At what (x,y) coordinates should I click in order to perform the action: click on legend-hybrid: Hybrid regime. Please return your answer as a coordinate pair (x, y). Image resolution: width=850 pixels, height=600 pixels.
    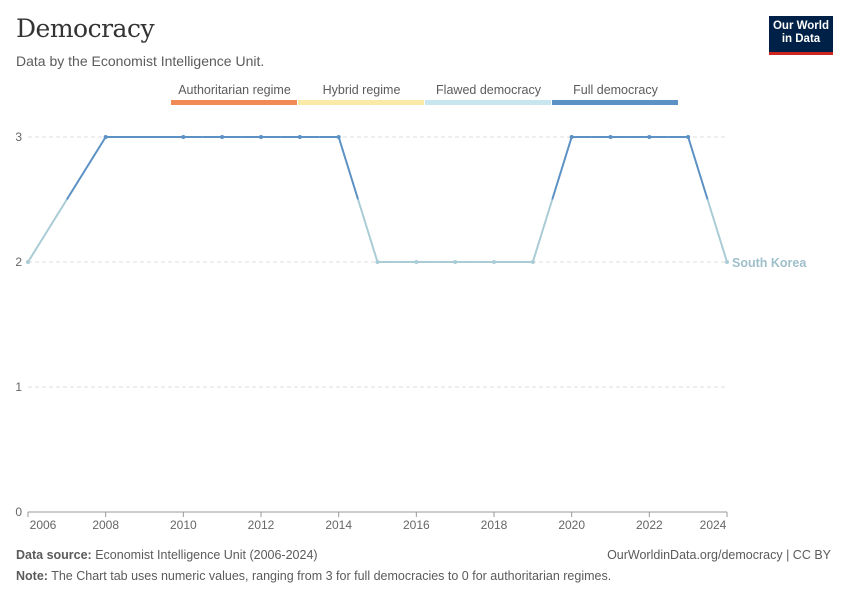
    Looking at the image, I should click on (361, 94).